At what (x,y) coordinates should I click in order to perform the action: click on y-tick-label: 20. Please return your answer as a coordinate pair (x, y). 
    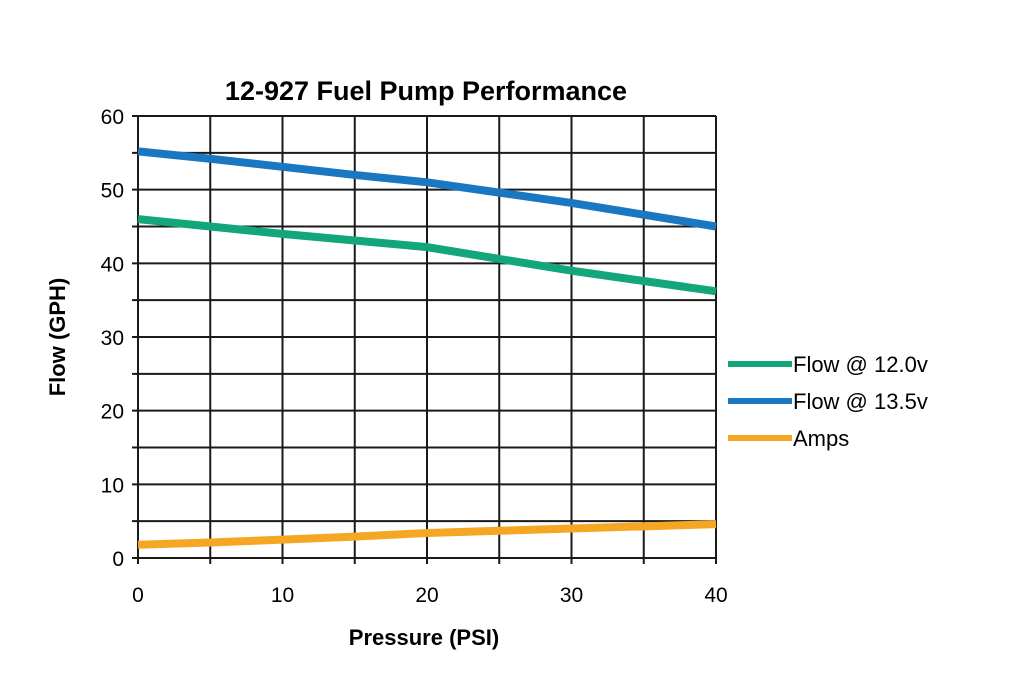
    Looking at the image, I should click on (112, 412).